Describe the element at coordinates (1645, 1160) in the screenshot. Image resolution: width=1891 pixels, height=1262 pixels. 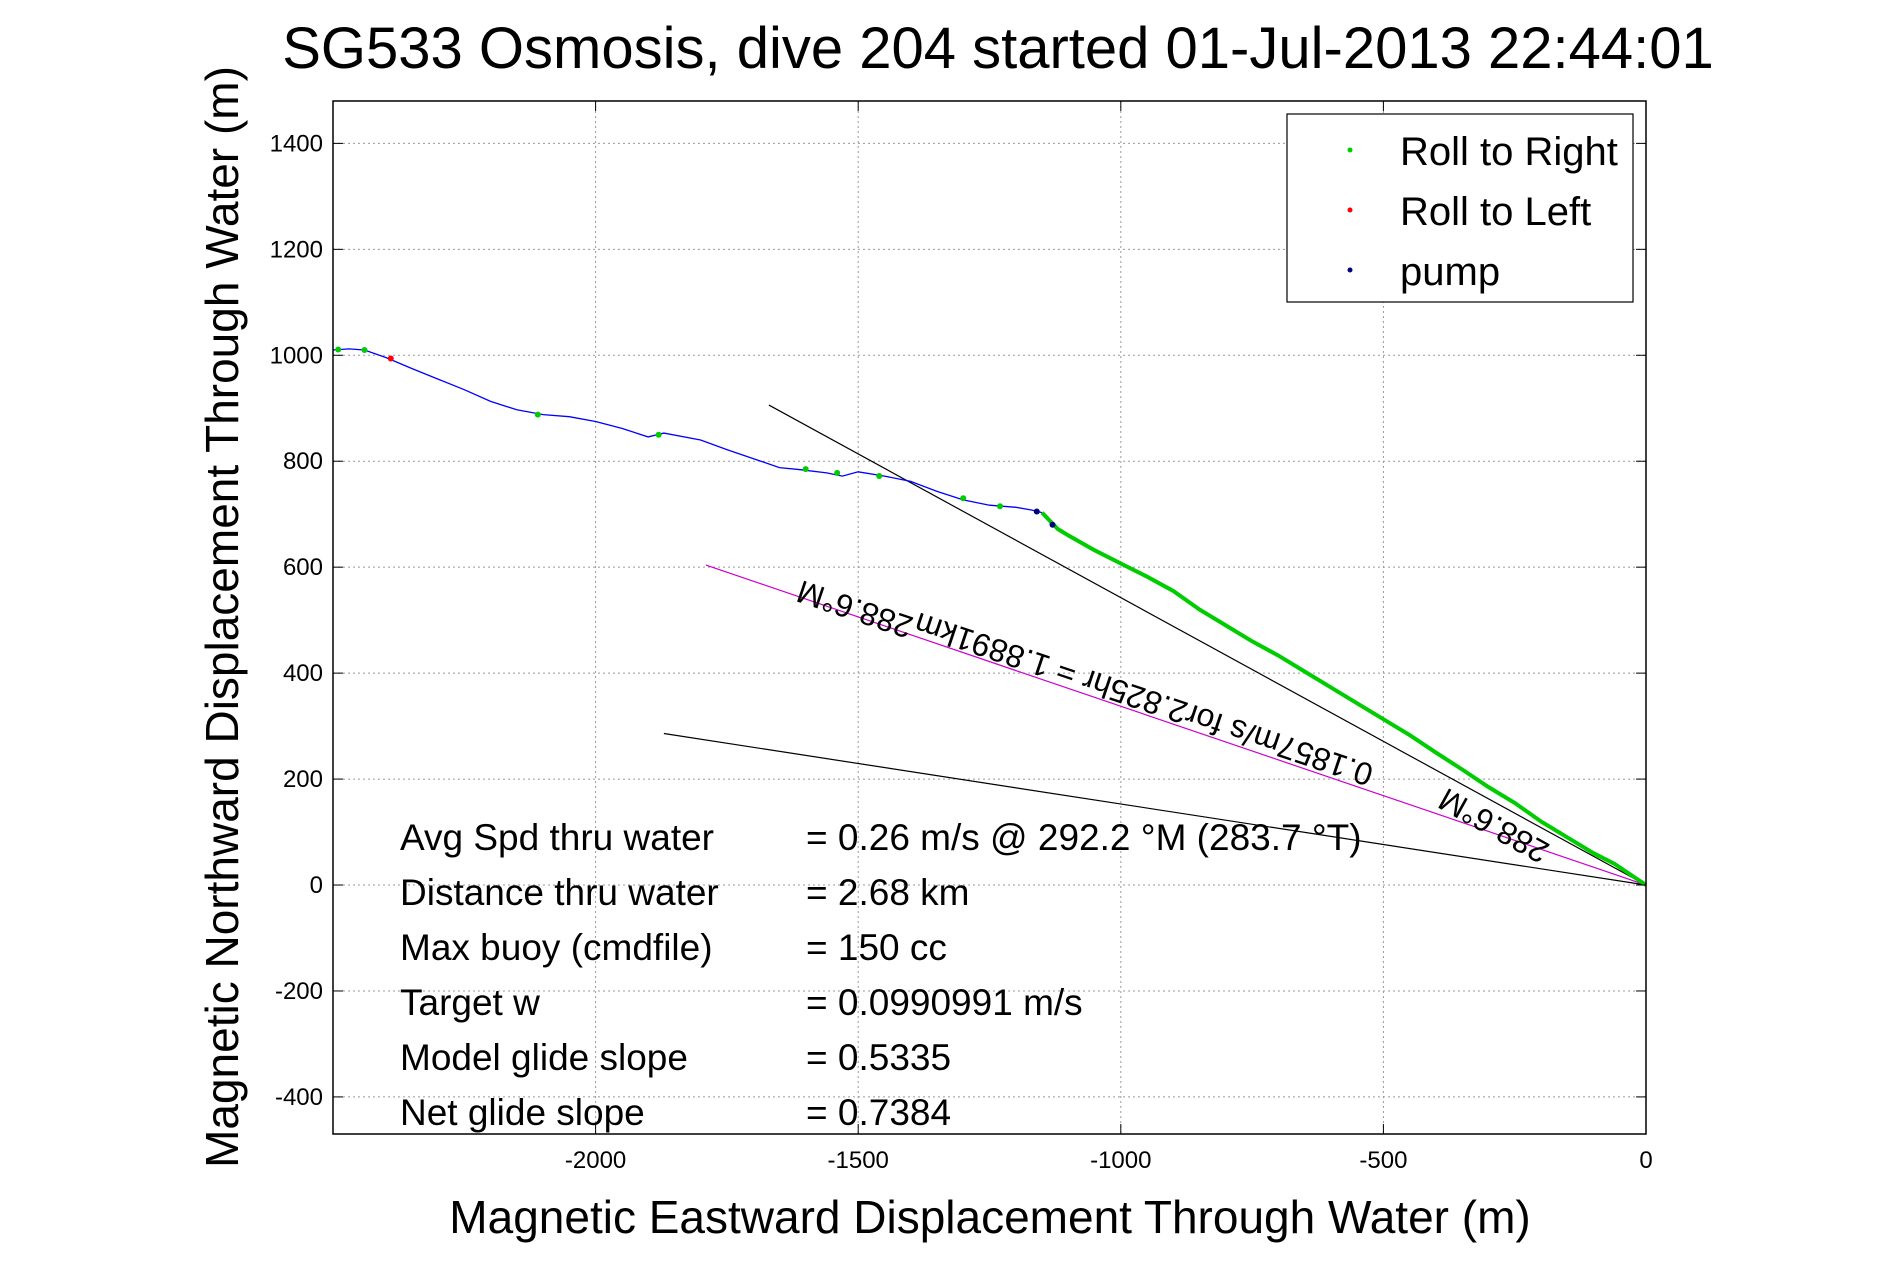
I see `x-tick-label: 0` at that location.